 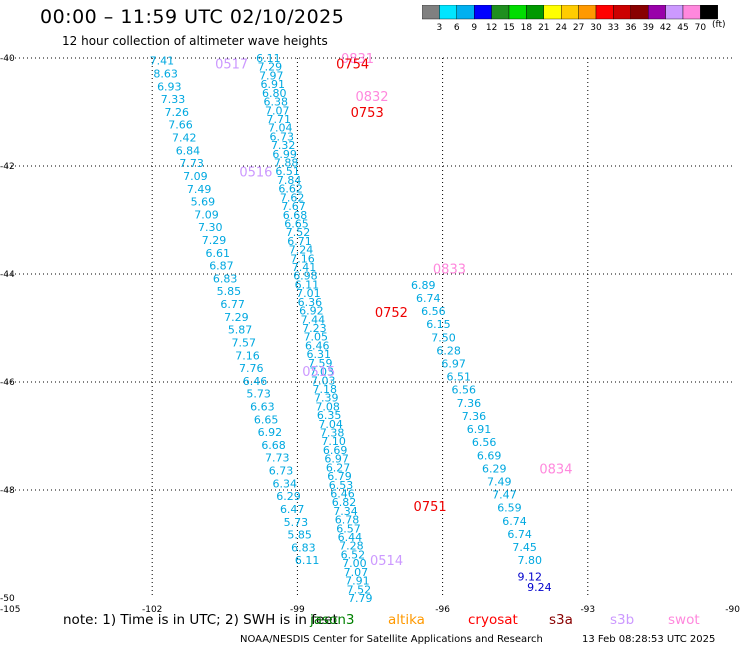 What do you see at coordinates (324, 389) in the screenshot?
I see `wave-height-value: 7.18` at bounding box center [324, 389].